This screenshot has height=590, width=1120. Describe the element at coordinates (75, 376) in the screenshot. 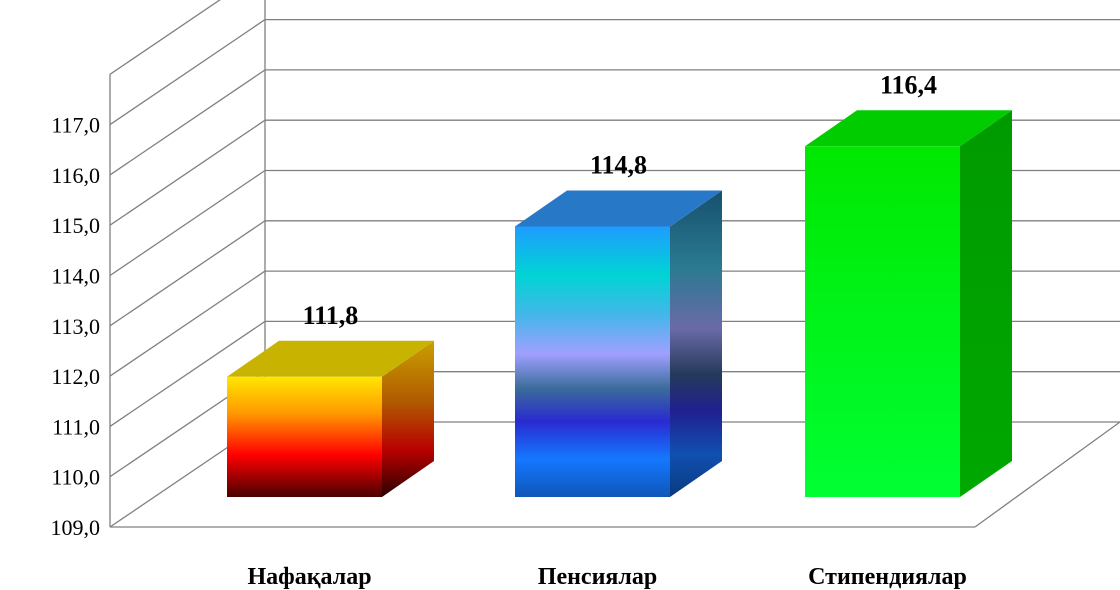

I see `y-tick-label: 112,0` at that location.